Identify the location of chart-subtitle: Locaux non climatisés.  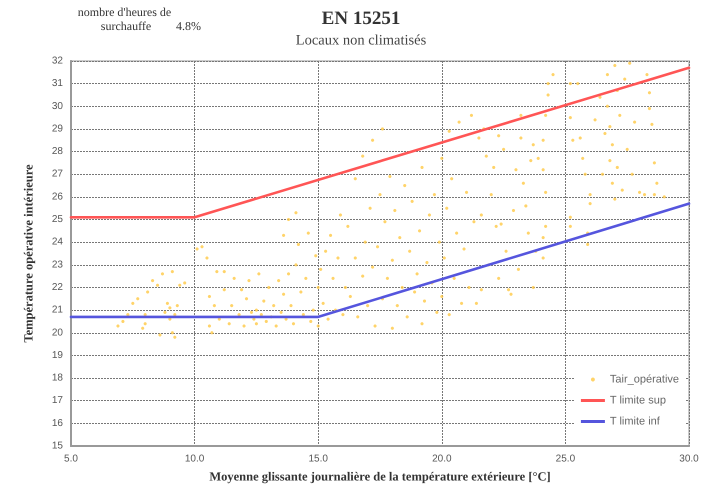
(361, 40).